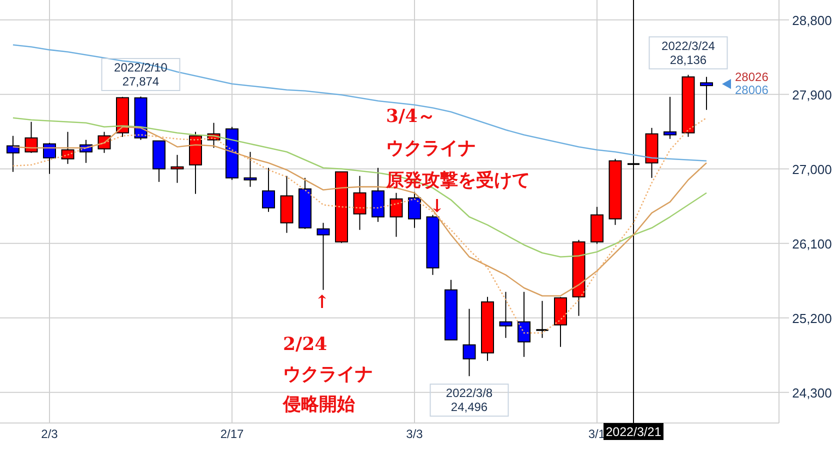 The height and width of the screenshot is (449, 839). Describe the element at coordinates (812, 20) in the screenshot. I see `y-tick-label: 28,800` at that location.